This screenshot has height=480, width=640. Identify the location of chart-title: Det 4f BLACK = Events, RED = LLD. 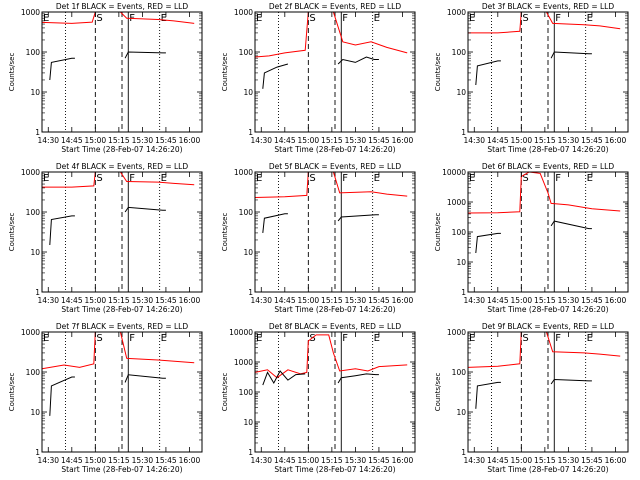
(122, 166).